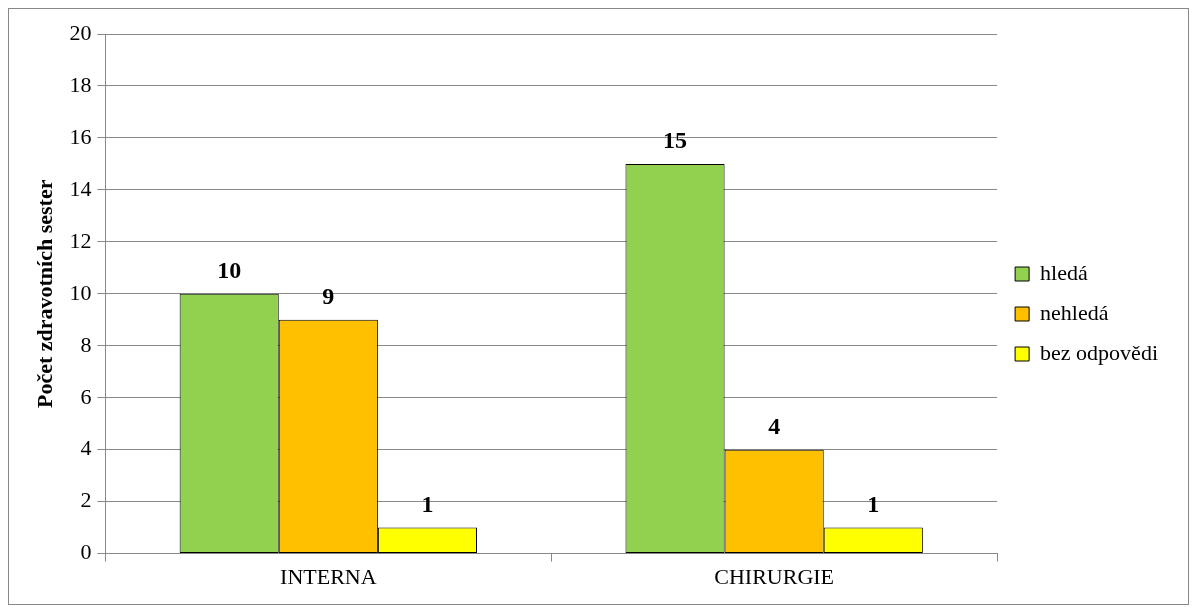  I want to click on y-tick-label: 14, so click(80, 188).